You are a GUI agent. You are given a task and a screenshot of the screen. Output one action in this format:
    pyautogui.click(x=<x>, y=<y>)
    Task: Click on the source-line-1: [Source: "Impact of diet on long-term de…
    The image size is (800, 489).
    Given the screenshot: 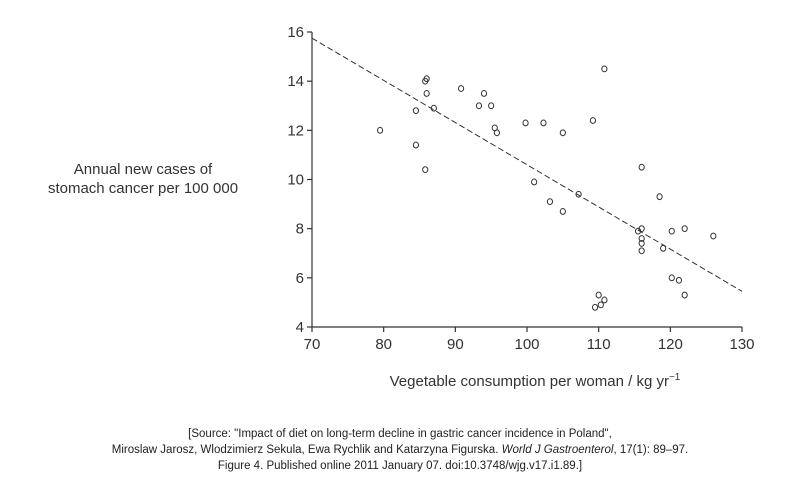 What is the action you would take?
    pyautogui.click(x=400, y=434)
    